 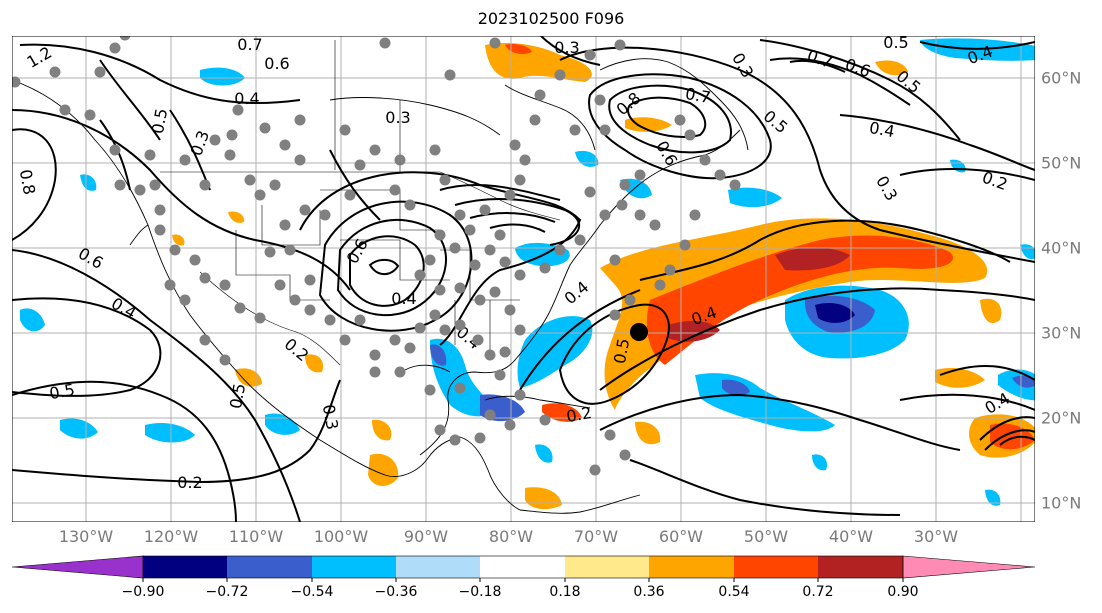 What do you see at coordinates (851, 536) in the screenshot?
I see `lon-label: 40°W` at bounding box center [851, 536].